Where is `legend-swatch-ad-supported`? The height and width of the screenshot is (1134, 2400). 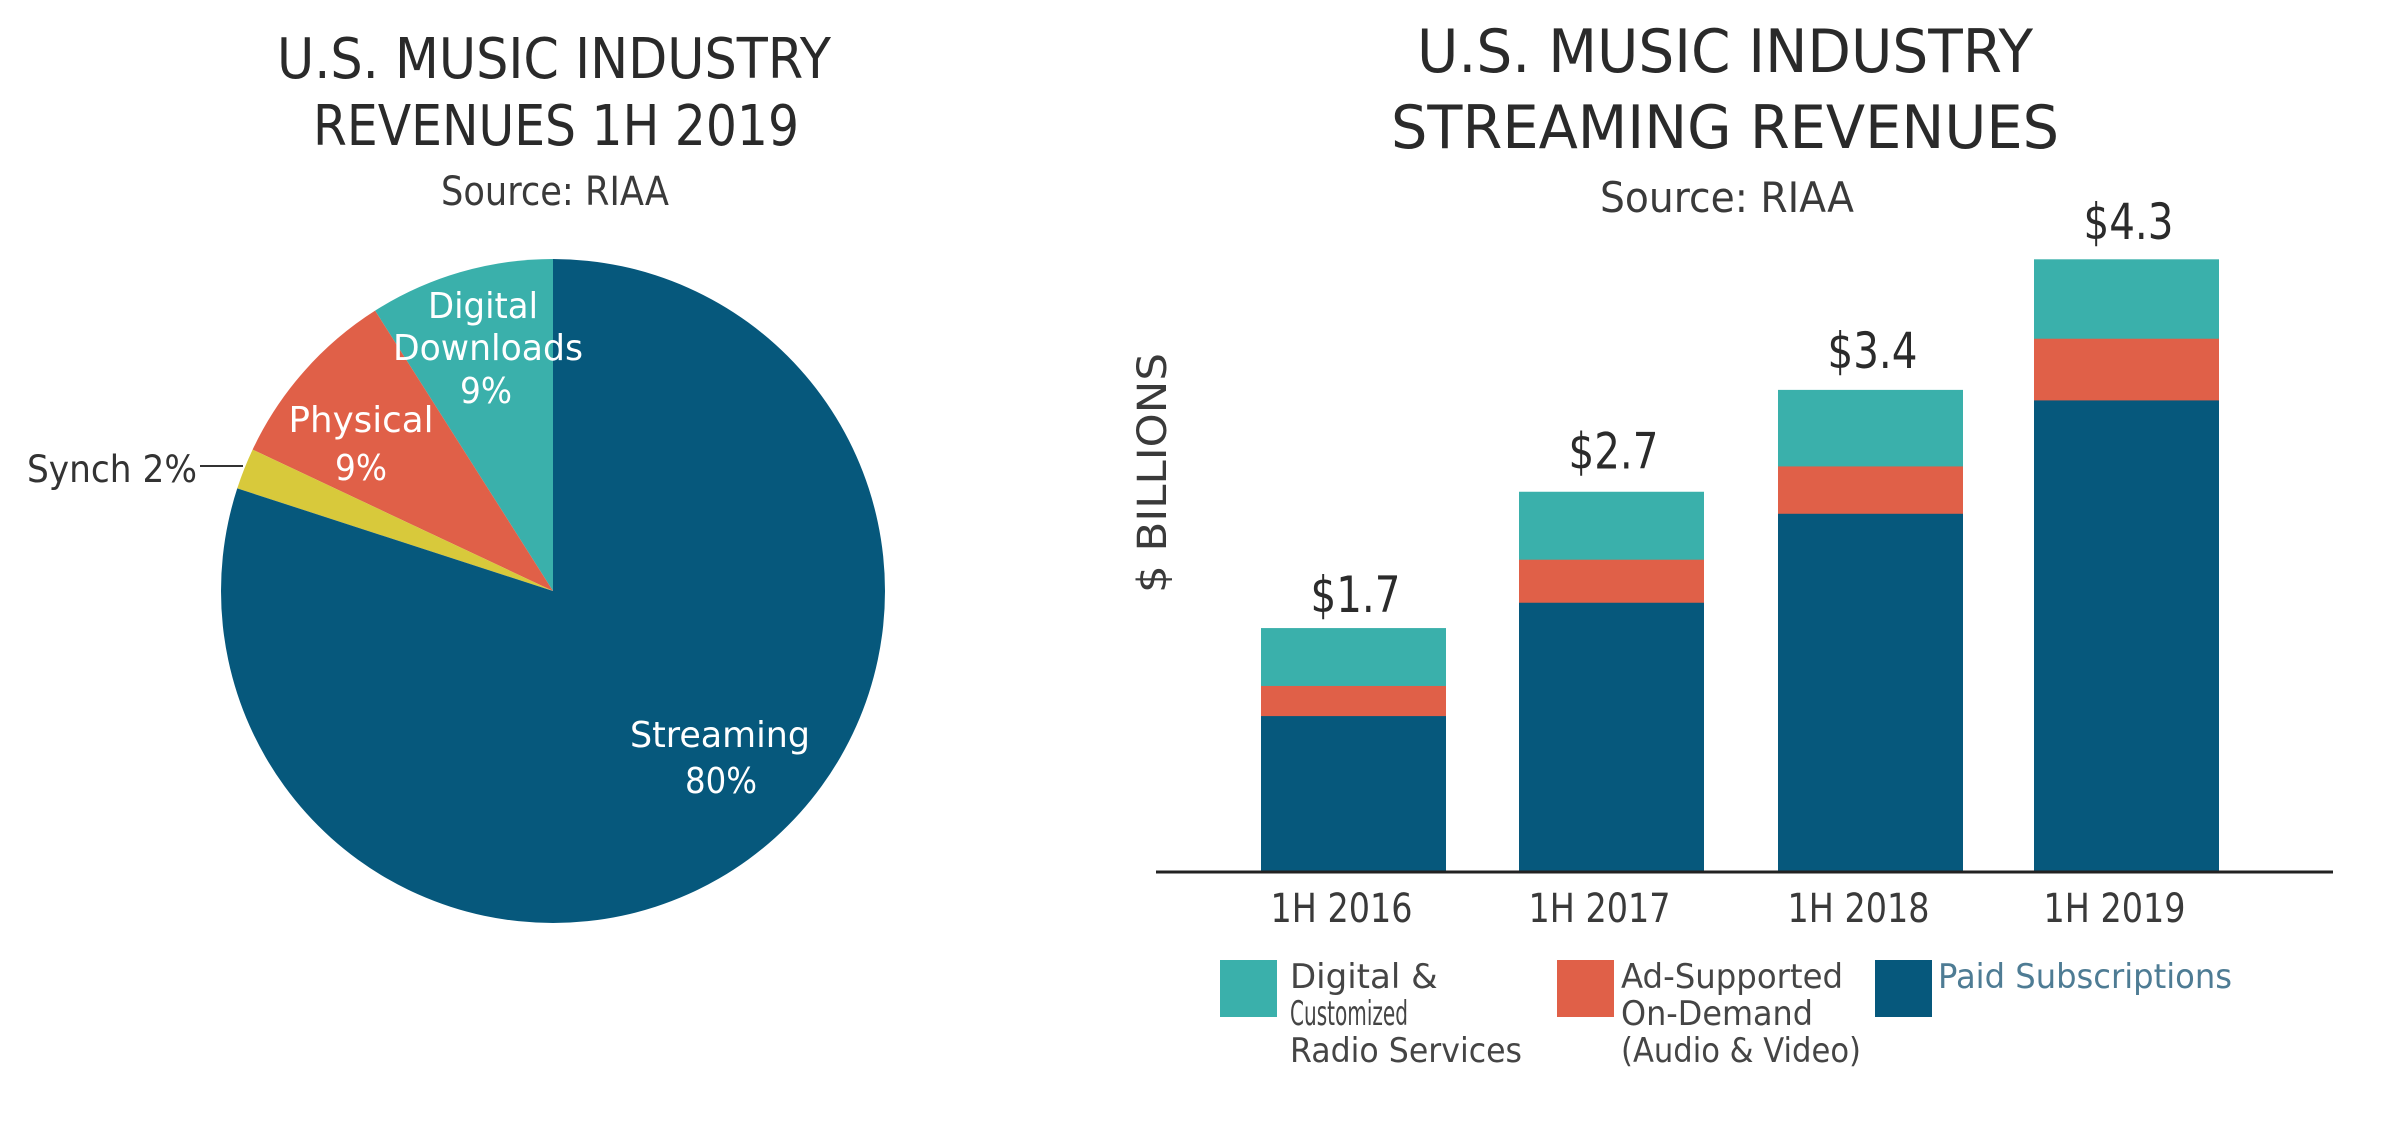 legend-swatch-ad-supported is located at coordinates (1585, 988).